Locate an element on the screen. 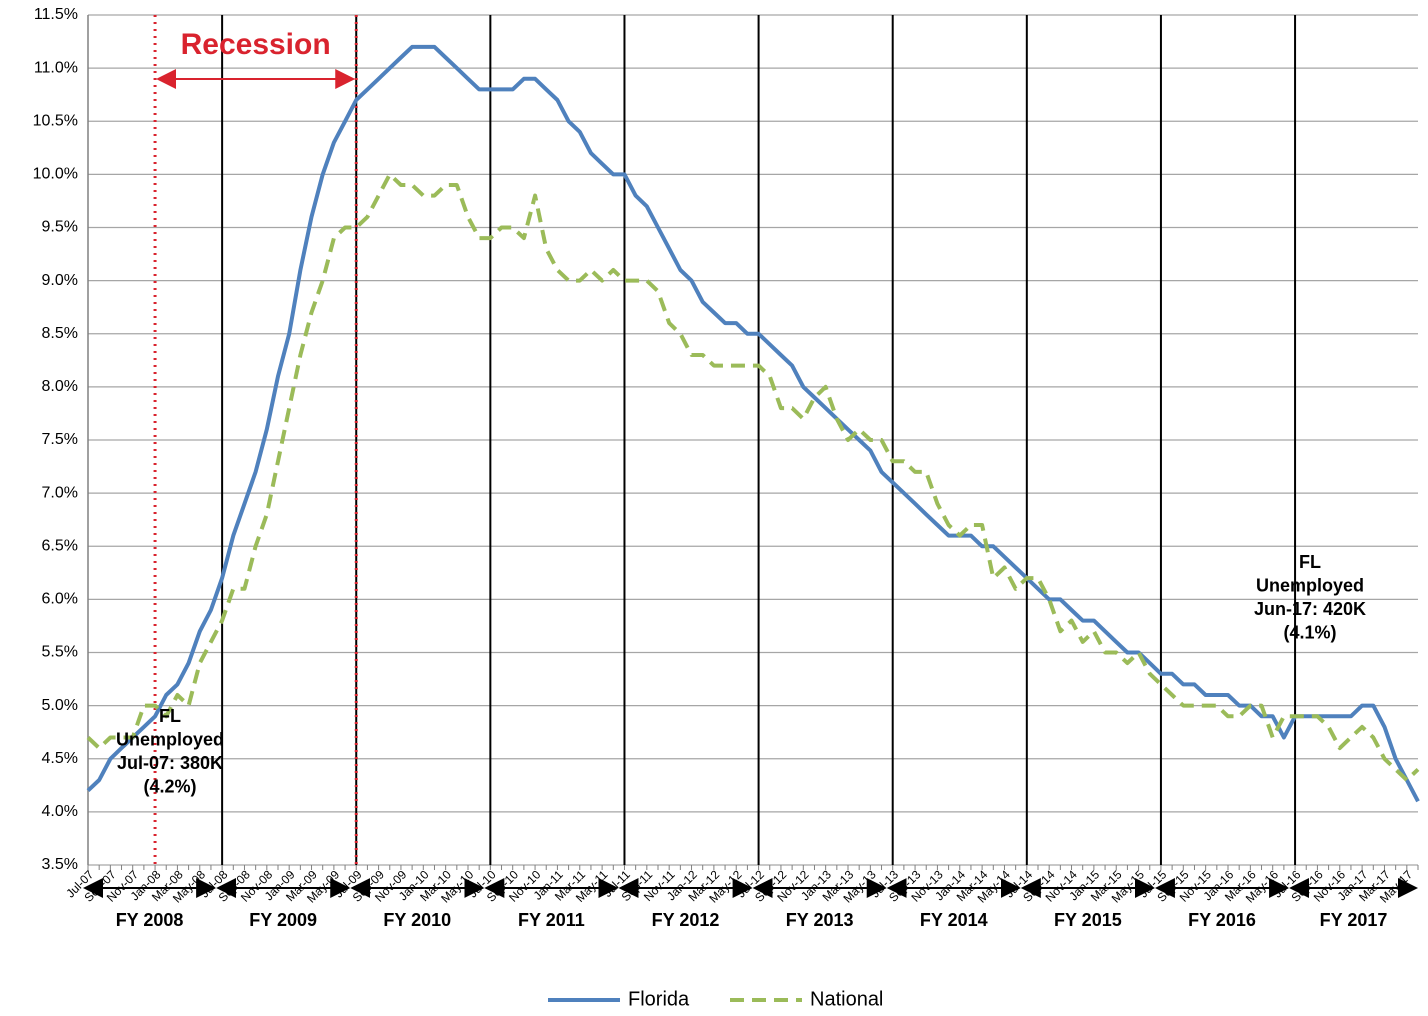  y-tick-label: 8.0% is located at coordinates (60, 386).